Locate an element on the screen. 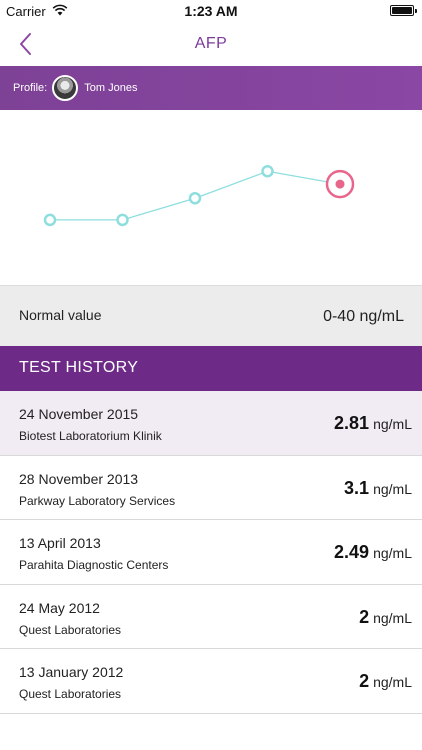  lab-name: Biotest Laboratorium Klinik is located at coordinates (90, 436).